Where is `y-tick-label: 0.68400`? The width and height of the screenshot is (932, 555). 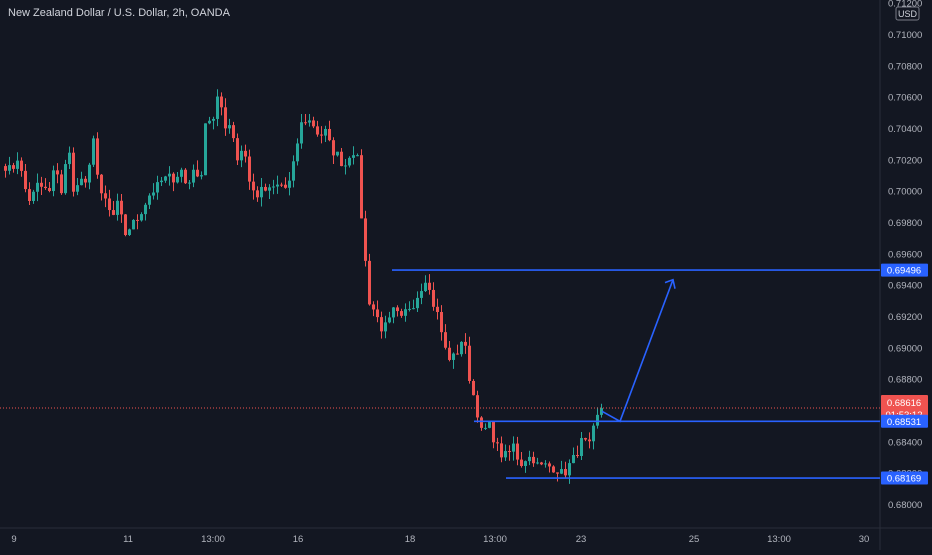 y-tick-label: 0.68400 is located at coordinates (905, 442).